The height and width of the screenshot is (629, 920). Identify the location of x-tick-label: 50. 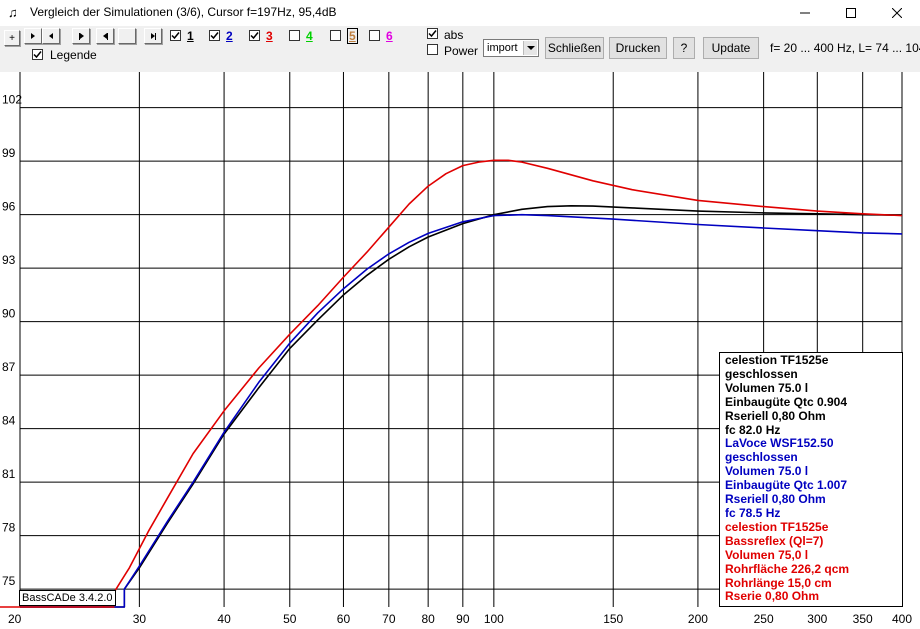
(290, 619).